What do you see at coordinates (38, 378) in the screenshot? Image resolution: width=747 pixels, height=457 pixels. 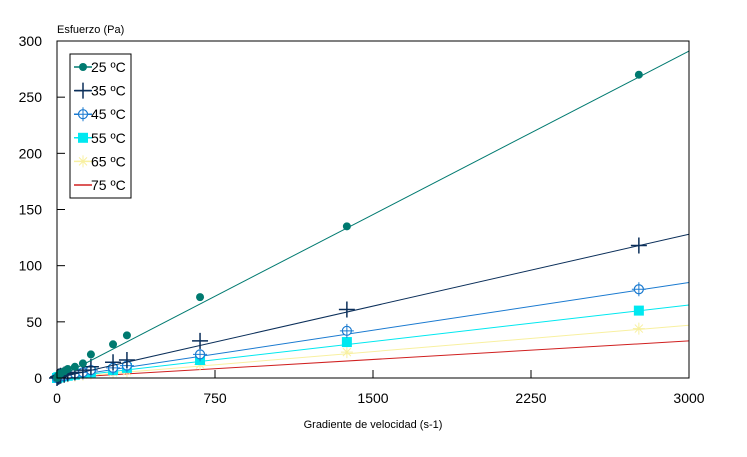 I see `y-tick-label: 0` at bounding box center [38, 378].